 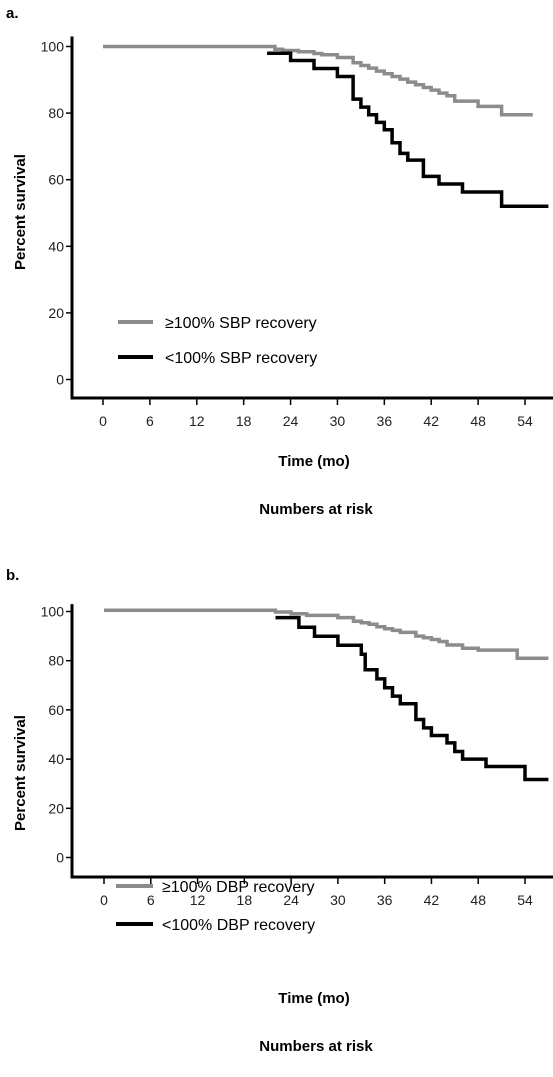 What do you see at coordinates (12, 13) in the screenshot?
I see `panel-label: a.` at bounding box center [12, 13].